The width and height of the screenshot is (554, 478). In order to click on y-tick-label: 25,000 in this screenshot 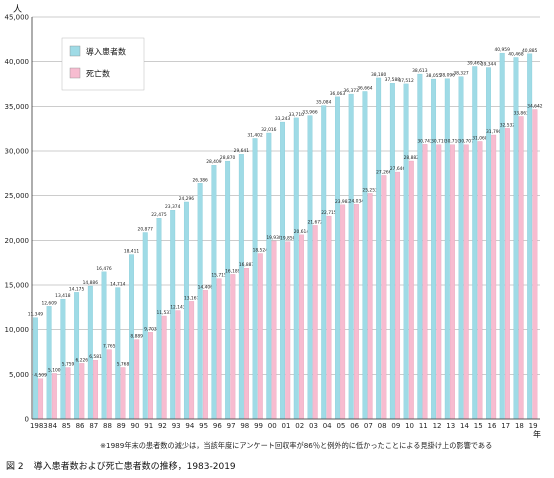, I will do `click(17, 196)`.